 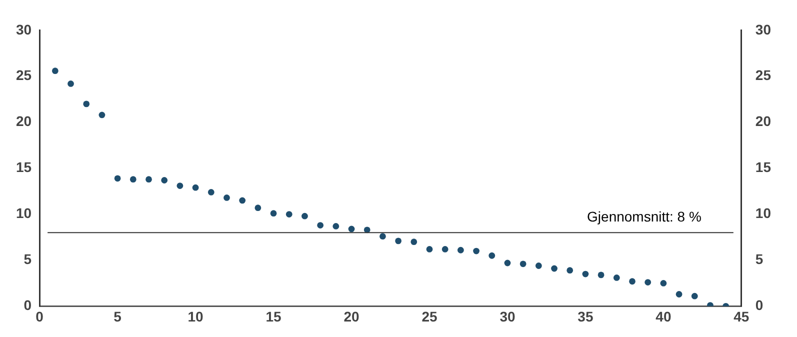 I want to click on x-tick-label: 40, so click(x=664, y=316).